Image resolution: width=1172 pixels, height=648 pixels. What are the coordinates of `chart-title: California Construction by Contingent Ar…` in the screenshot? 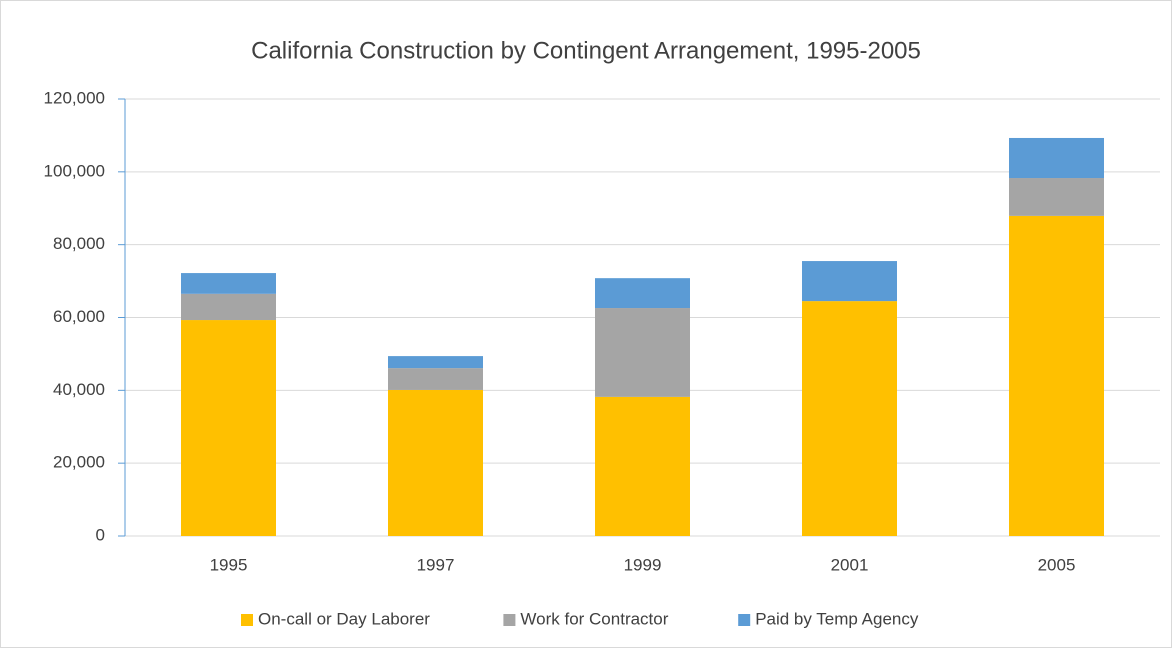 It's located at (586, 50).